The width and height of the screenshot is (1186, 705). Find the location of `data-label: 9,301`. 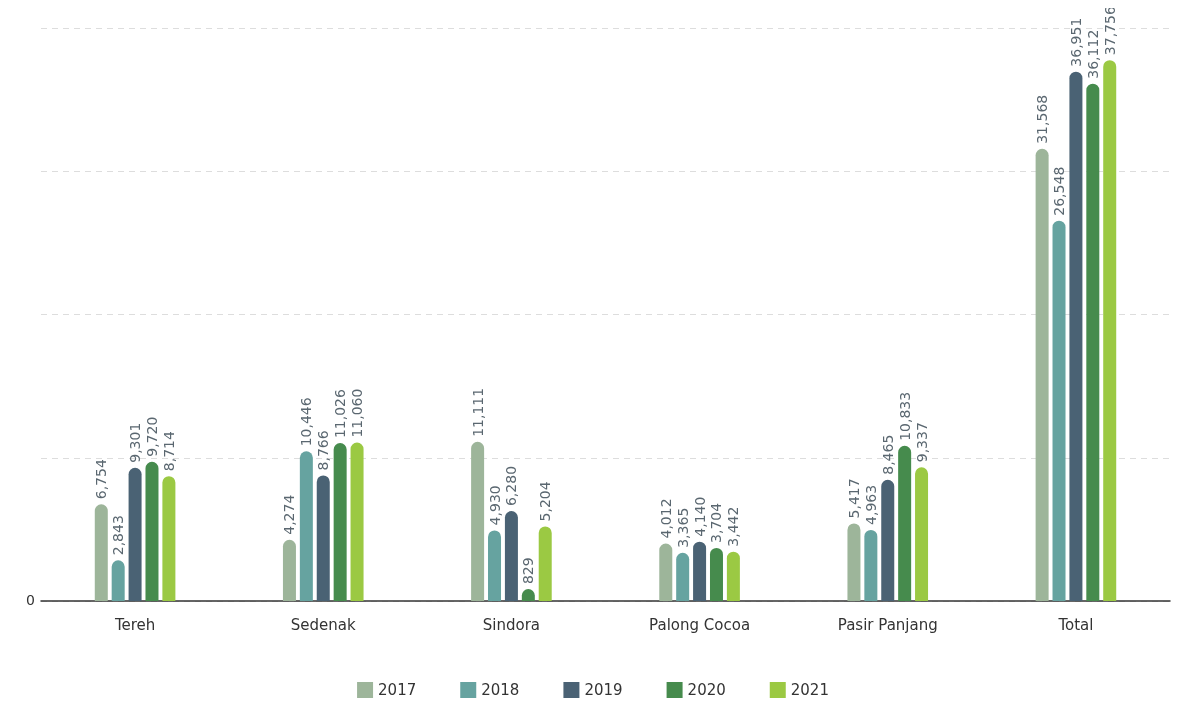

data-label: 9,301 is located at coordinates (135, 442).